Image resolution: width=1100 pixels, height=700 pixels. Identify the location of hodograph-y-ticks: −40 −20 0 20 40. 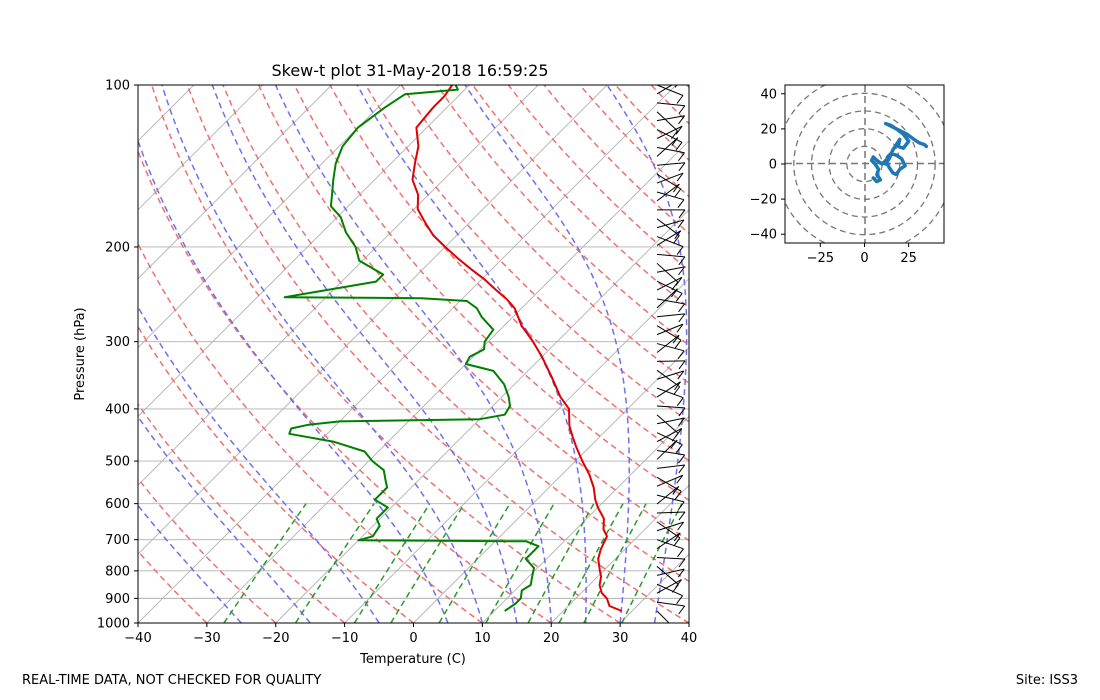
(767, 165).